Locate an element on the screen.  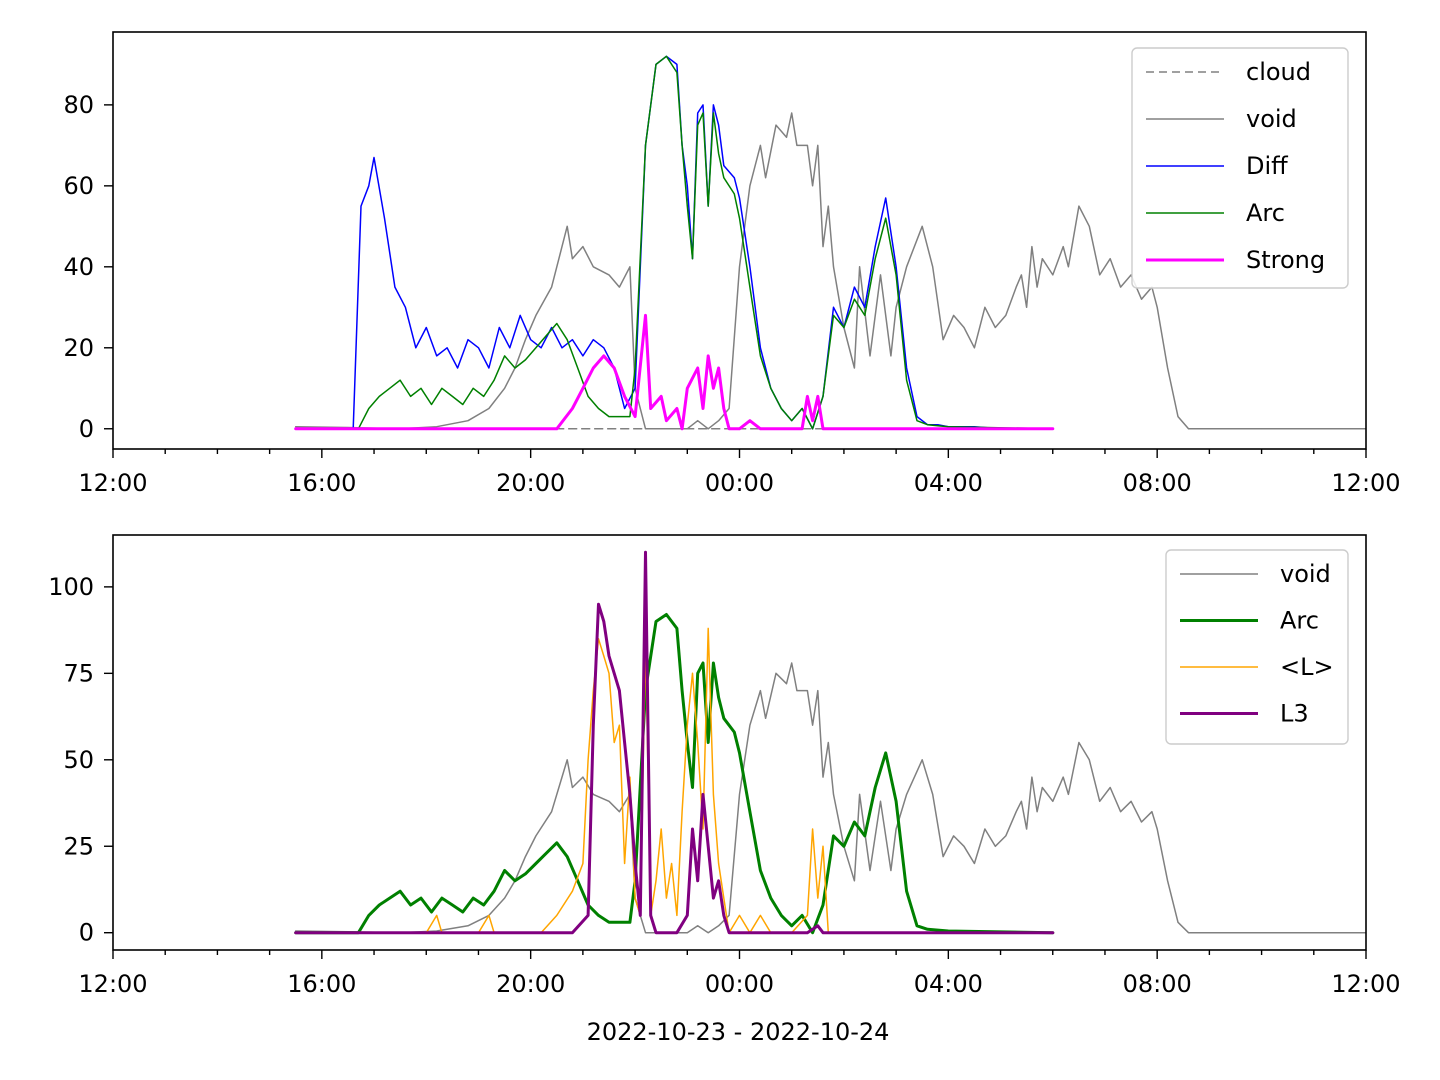
x-axis-label: 2022-10-23 - 2022-10-24 is located at coordinates (738, 1032).